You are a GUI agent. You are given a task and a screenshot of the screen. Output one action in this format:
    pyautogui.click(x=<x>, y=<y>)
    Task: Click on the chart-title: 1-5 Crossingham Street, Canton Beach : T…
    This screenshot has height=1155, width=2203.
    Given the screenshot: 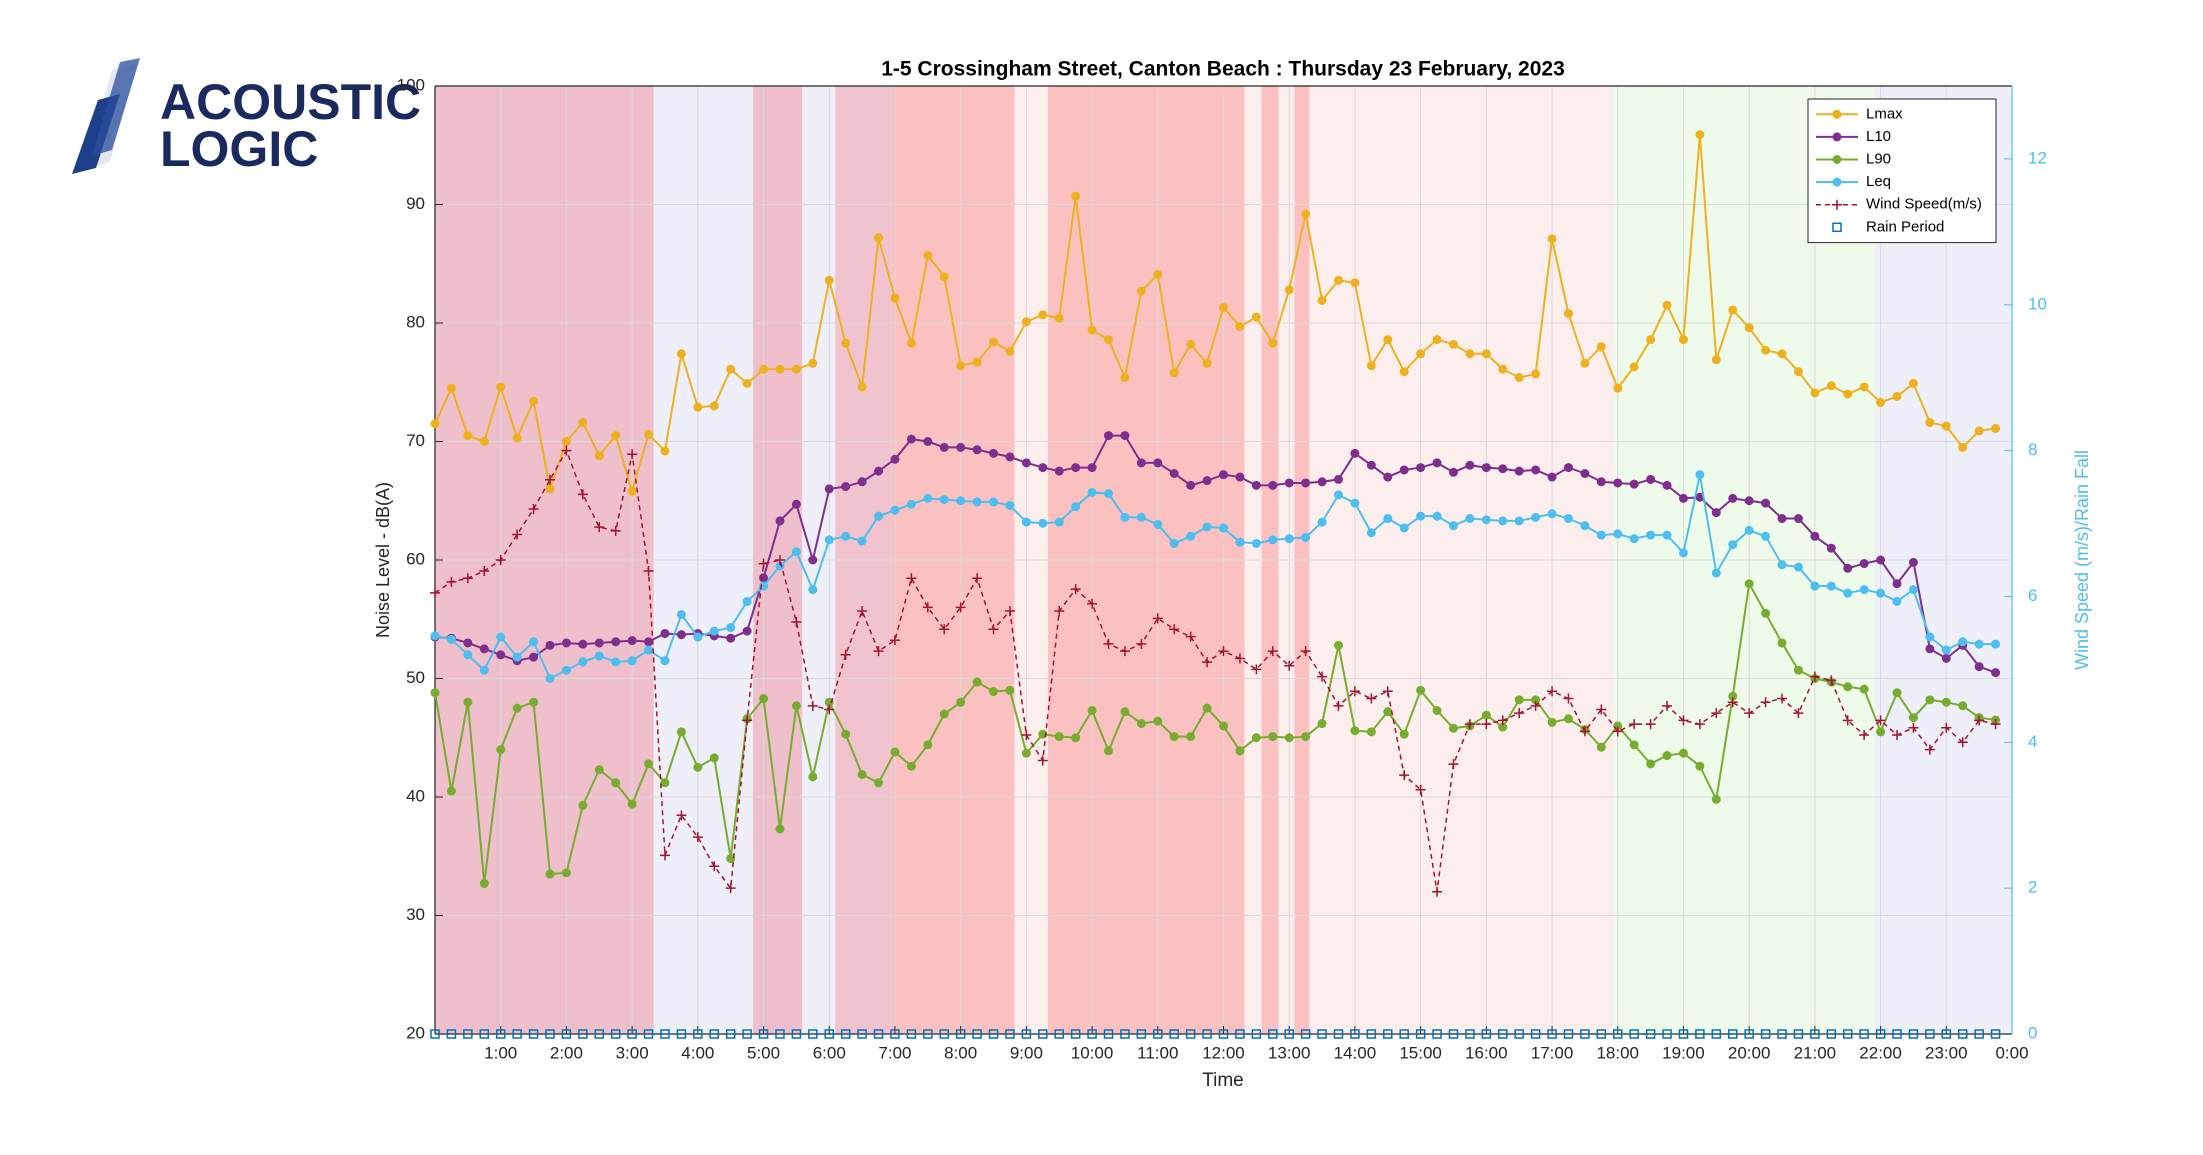 What is the action you would take?
    pyautogui.click(x=1223, y=69)
    